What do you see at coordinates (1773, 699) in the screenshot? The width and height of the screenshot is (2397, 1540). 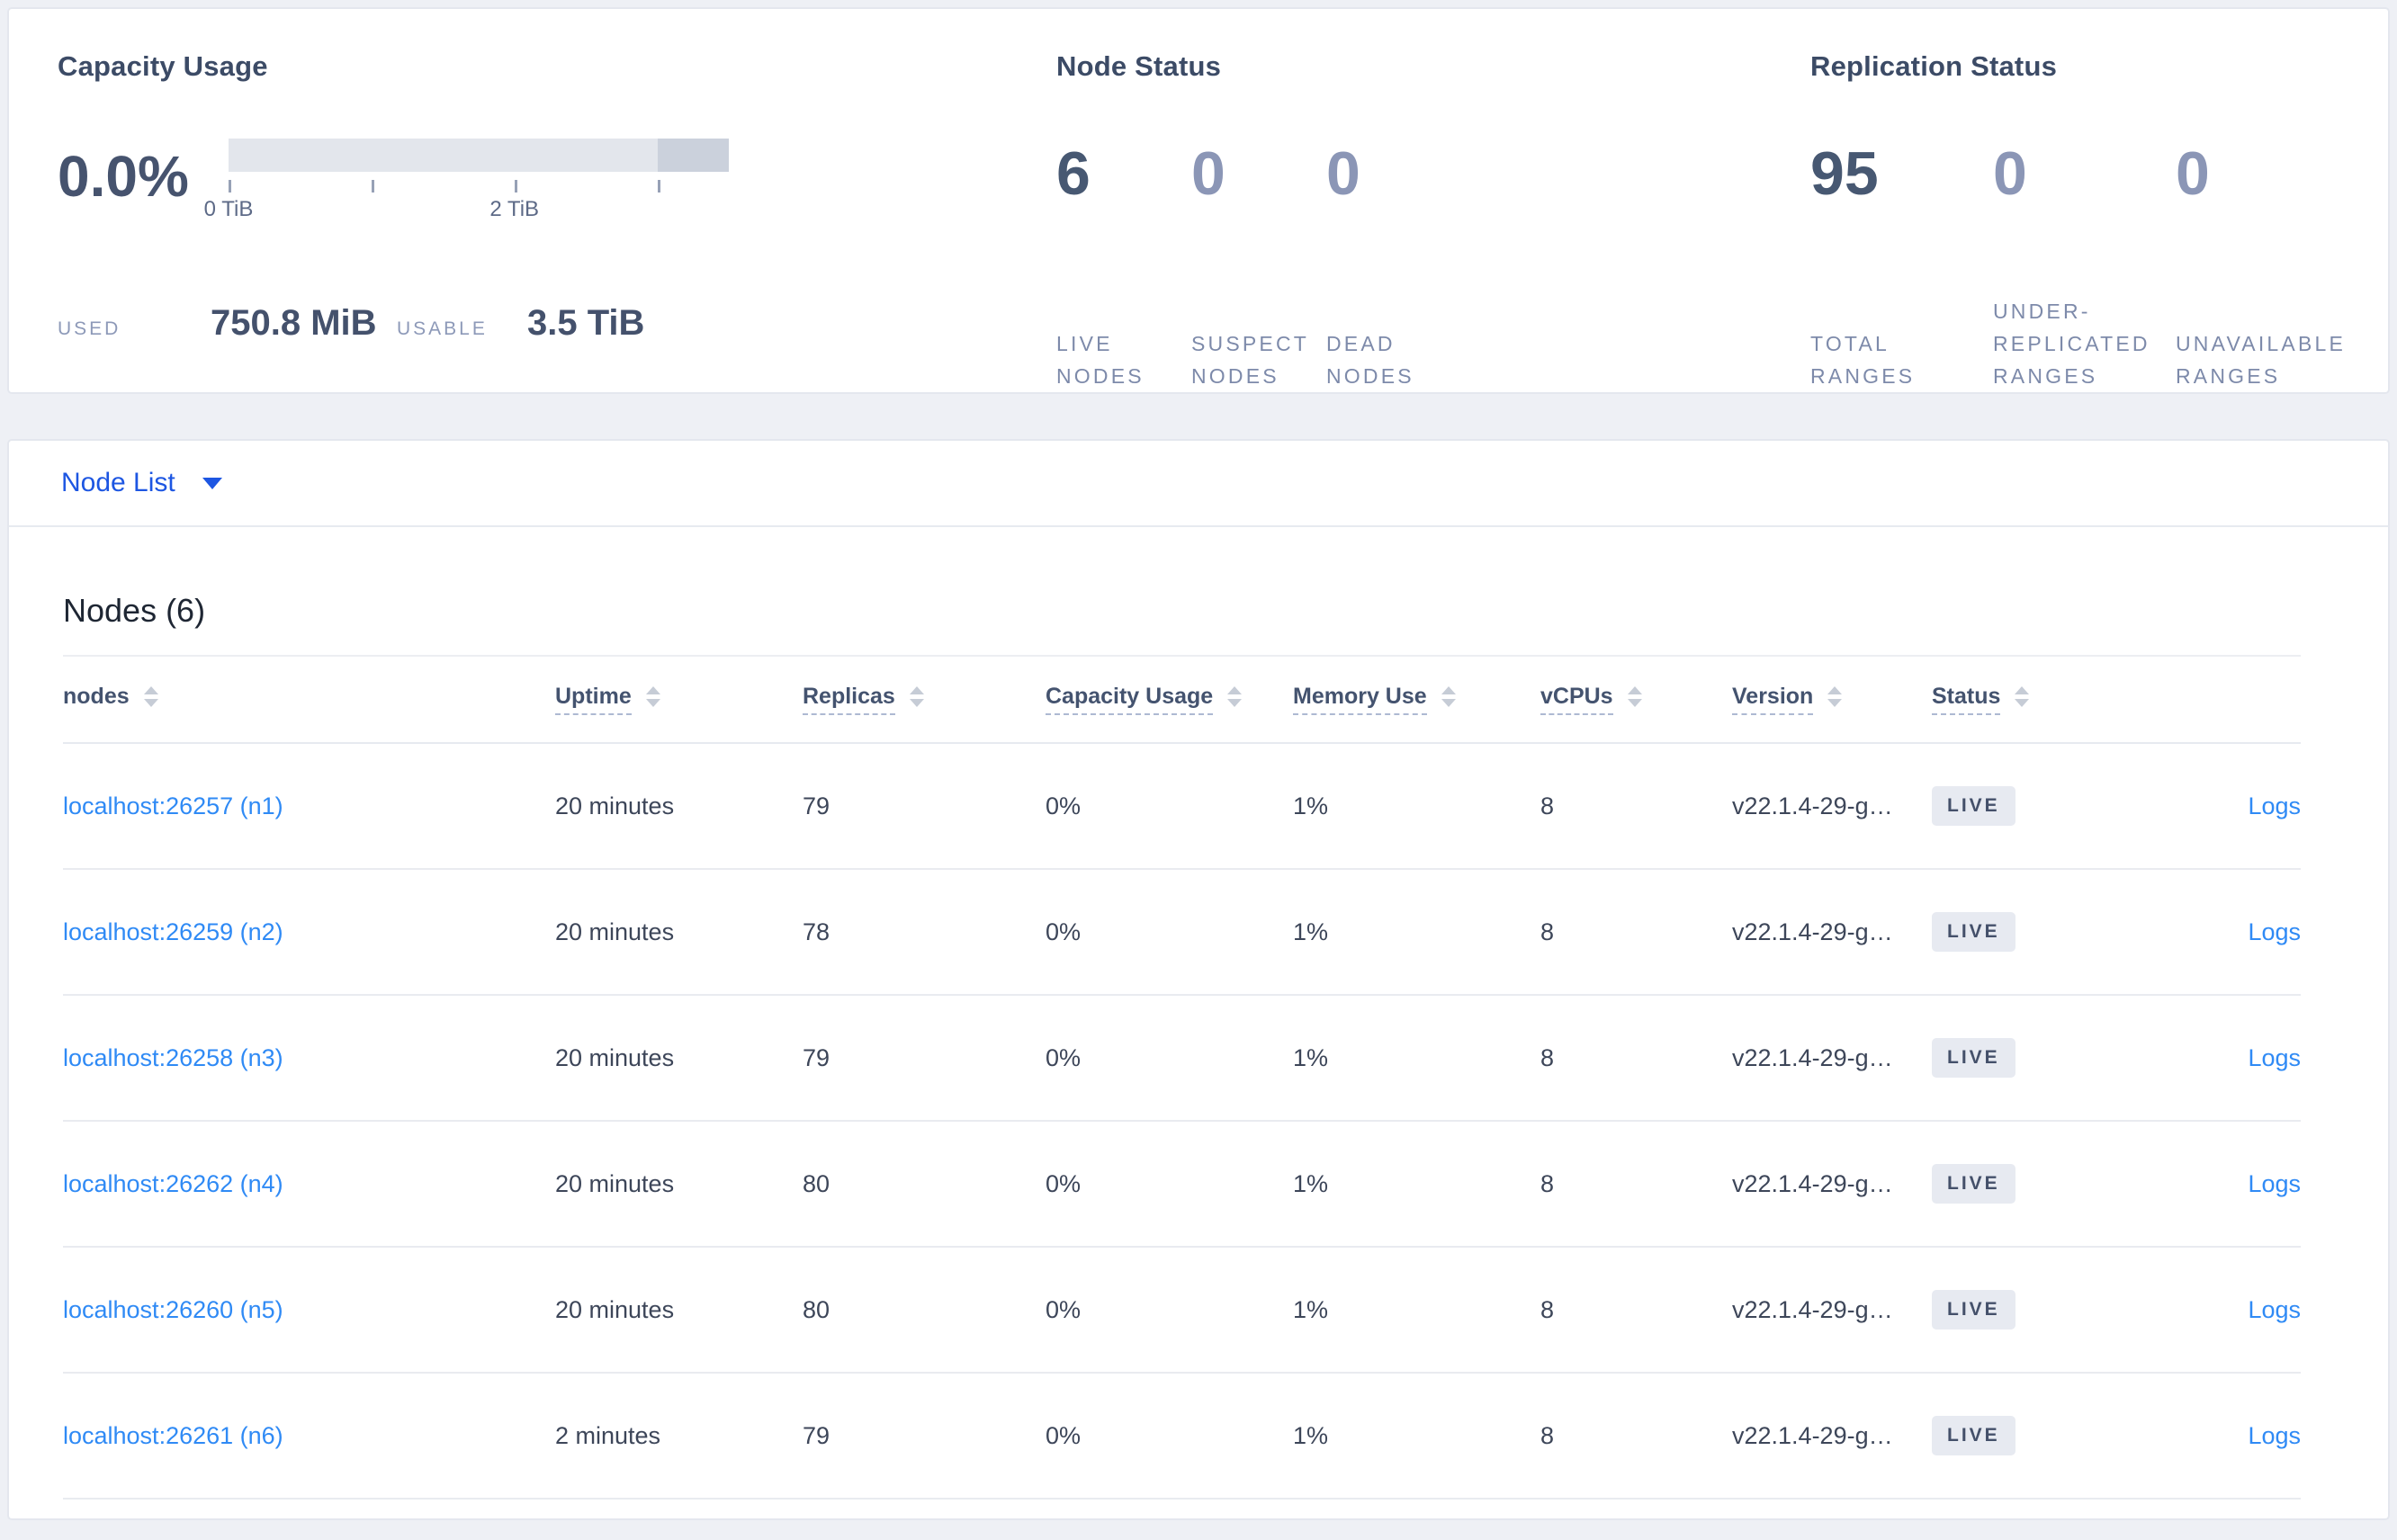 I see `column-header-label: Version` at bounding box center [1773, 699].